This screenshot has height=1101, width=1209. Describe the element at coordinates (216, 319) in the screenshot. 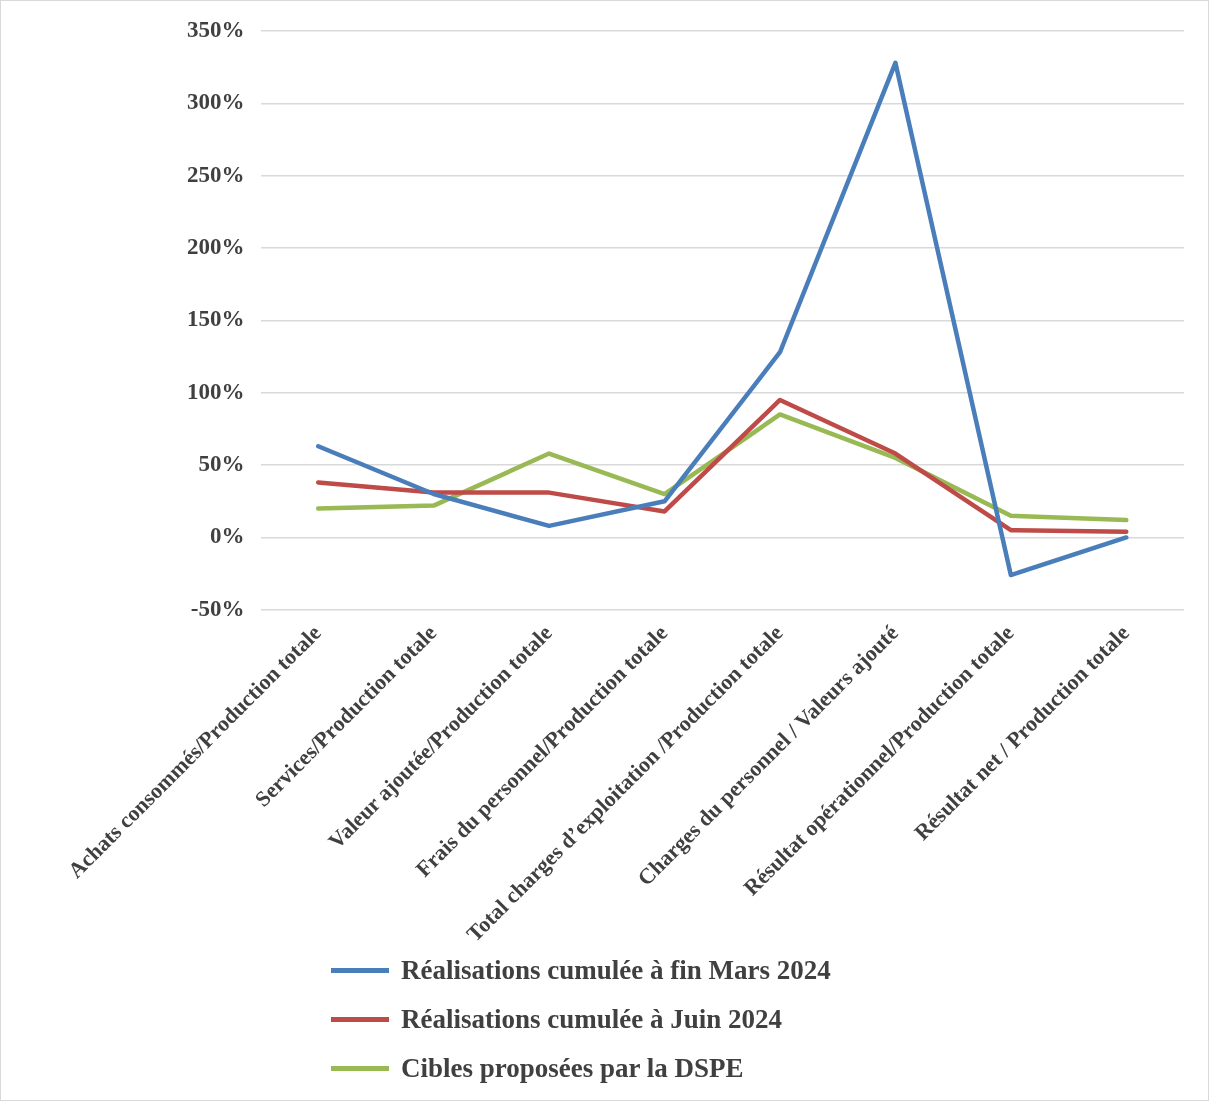

I see `y-tick-label: 150%` at that location.